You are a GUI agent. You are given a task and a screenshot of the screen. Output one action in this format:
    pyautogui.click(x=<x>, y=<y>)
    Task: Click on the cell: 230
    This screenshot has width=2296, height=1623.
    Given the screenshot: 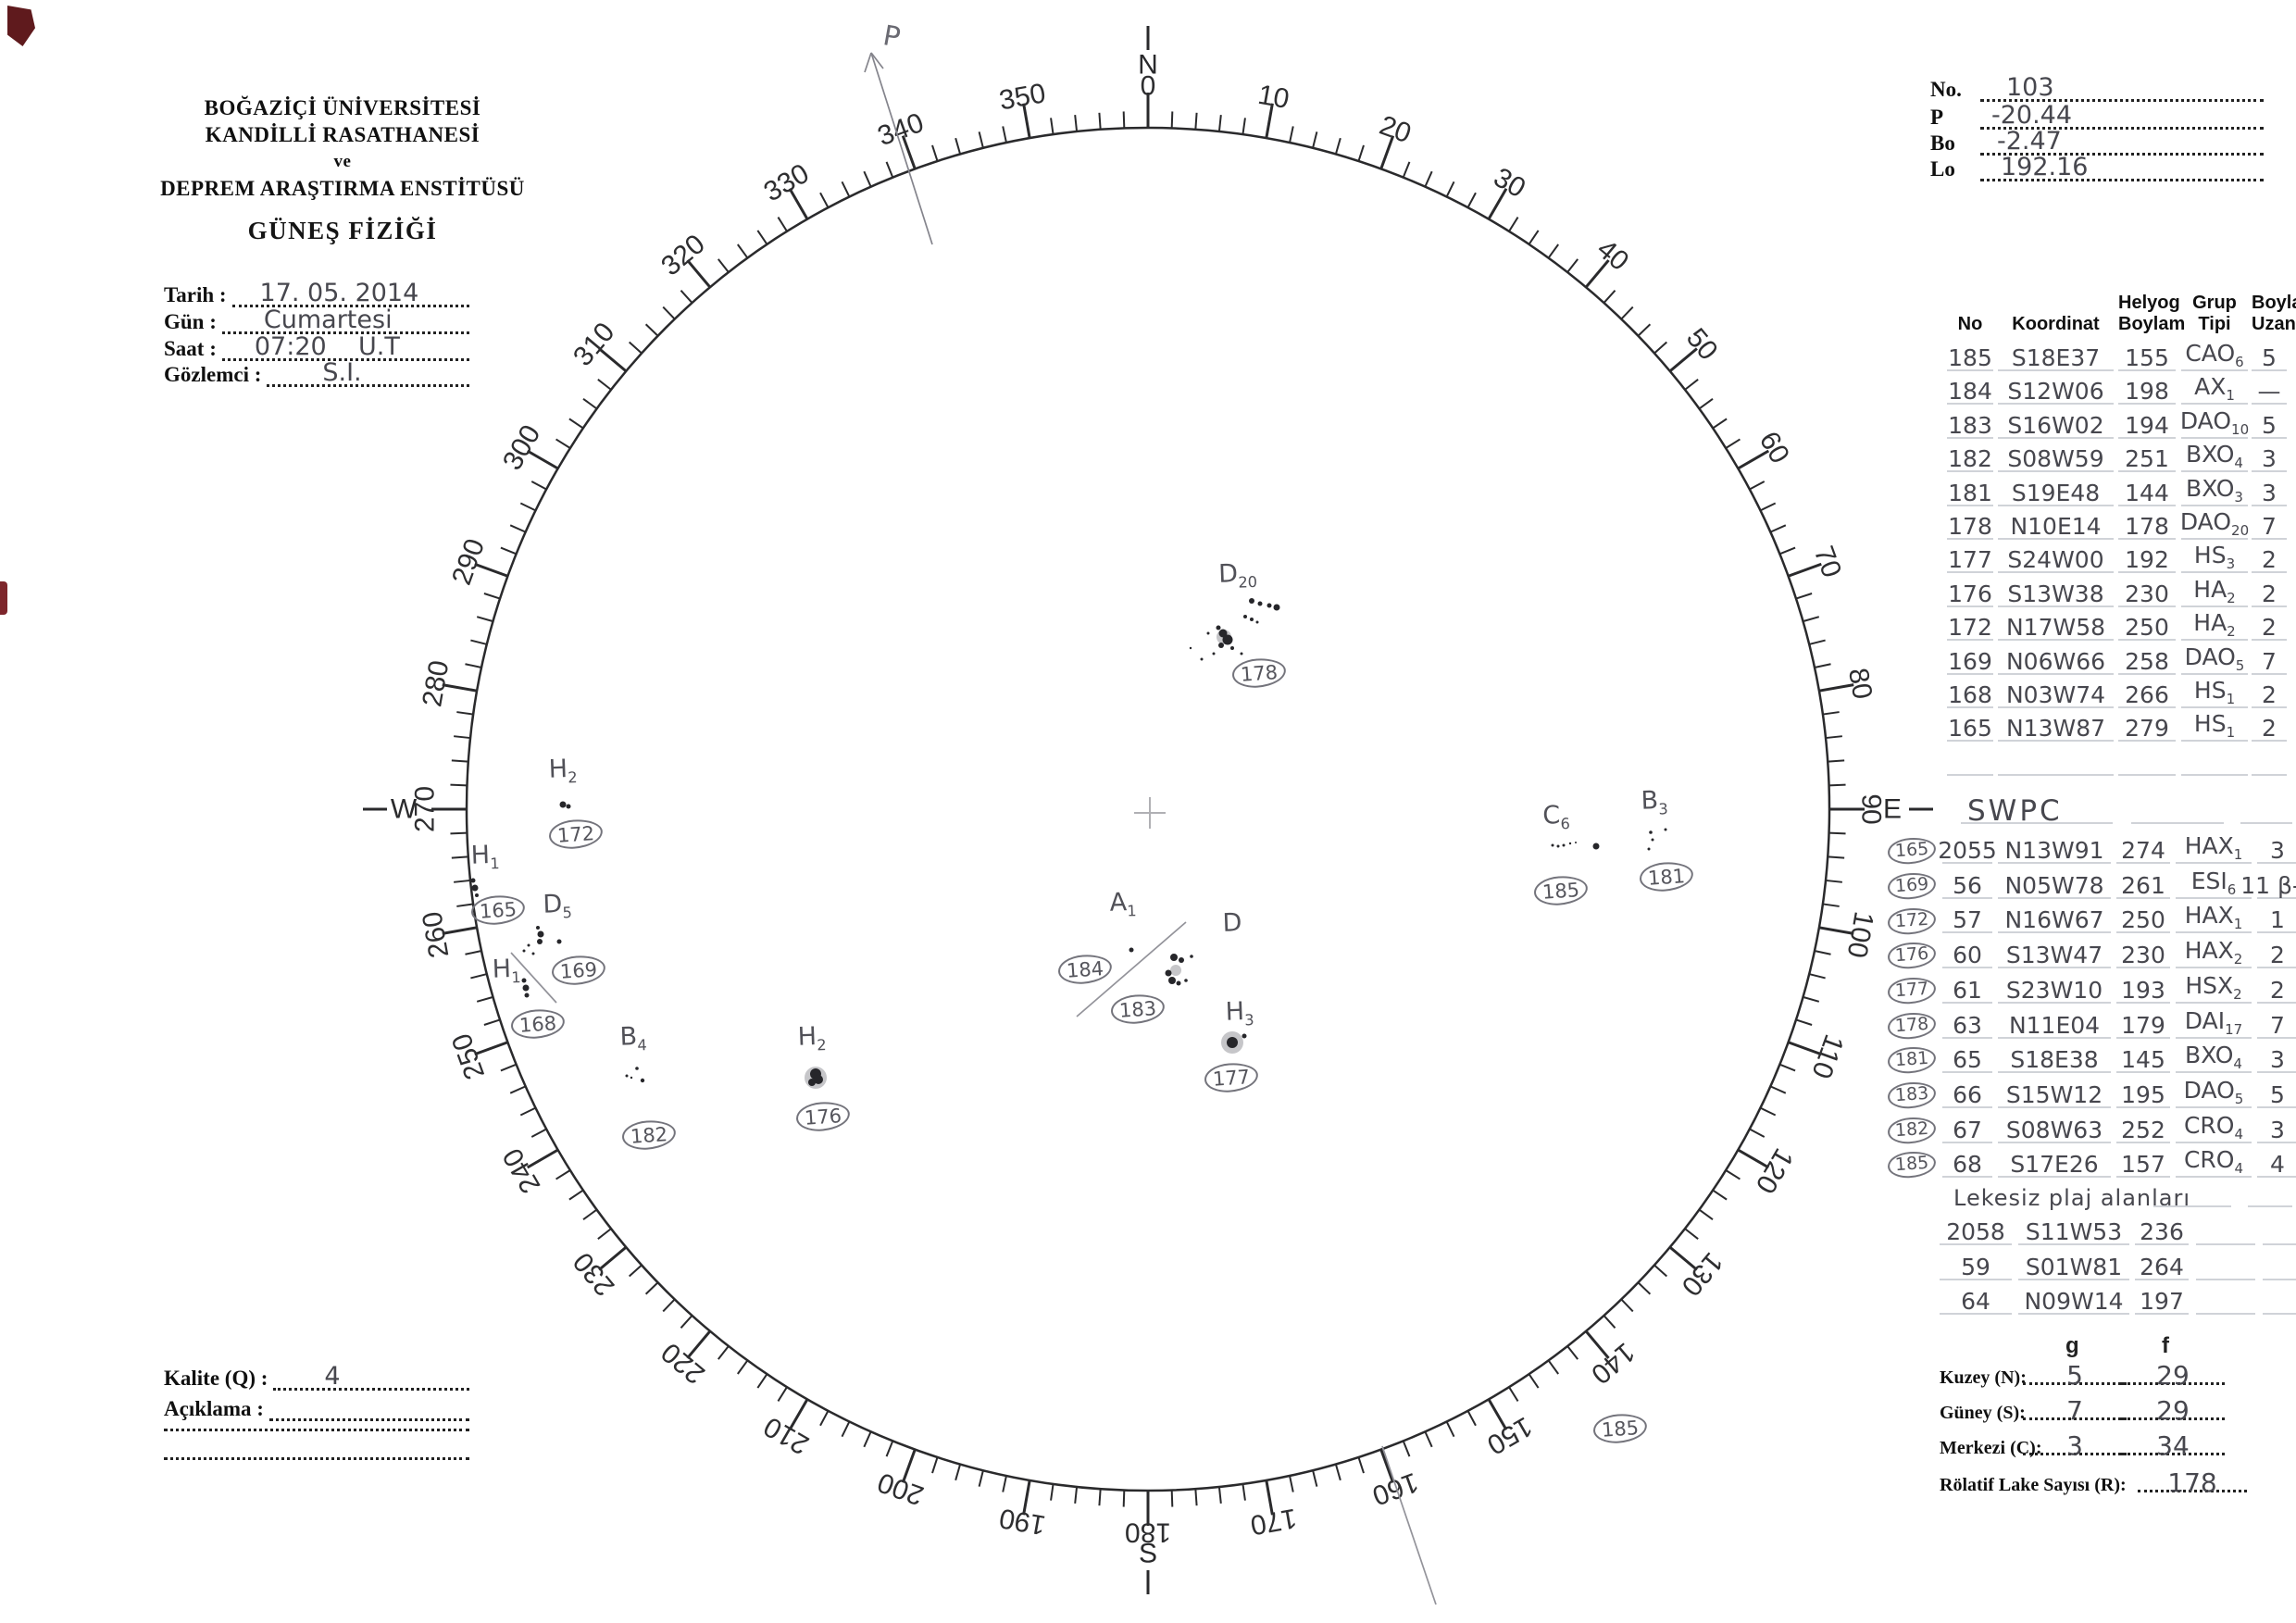 What is the action you would take?
    pyautogui.click(x=2147, y=590)
    